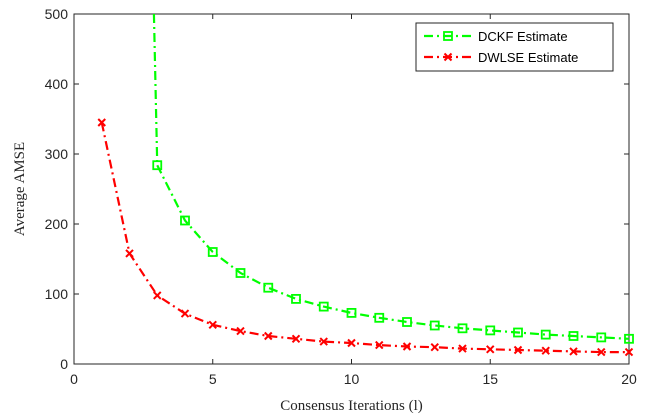 The height and width of the screenshot is (418, 651). What do you see at coordinates (57, 294) in the screenshot?
I see `y-tick-label: 100` at bounding box center [57, 294].